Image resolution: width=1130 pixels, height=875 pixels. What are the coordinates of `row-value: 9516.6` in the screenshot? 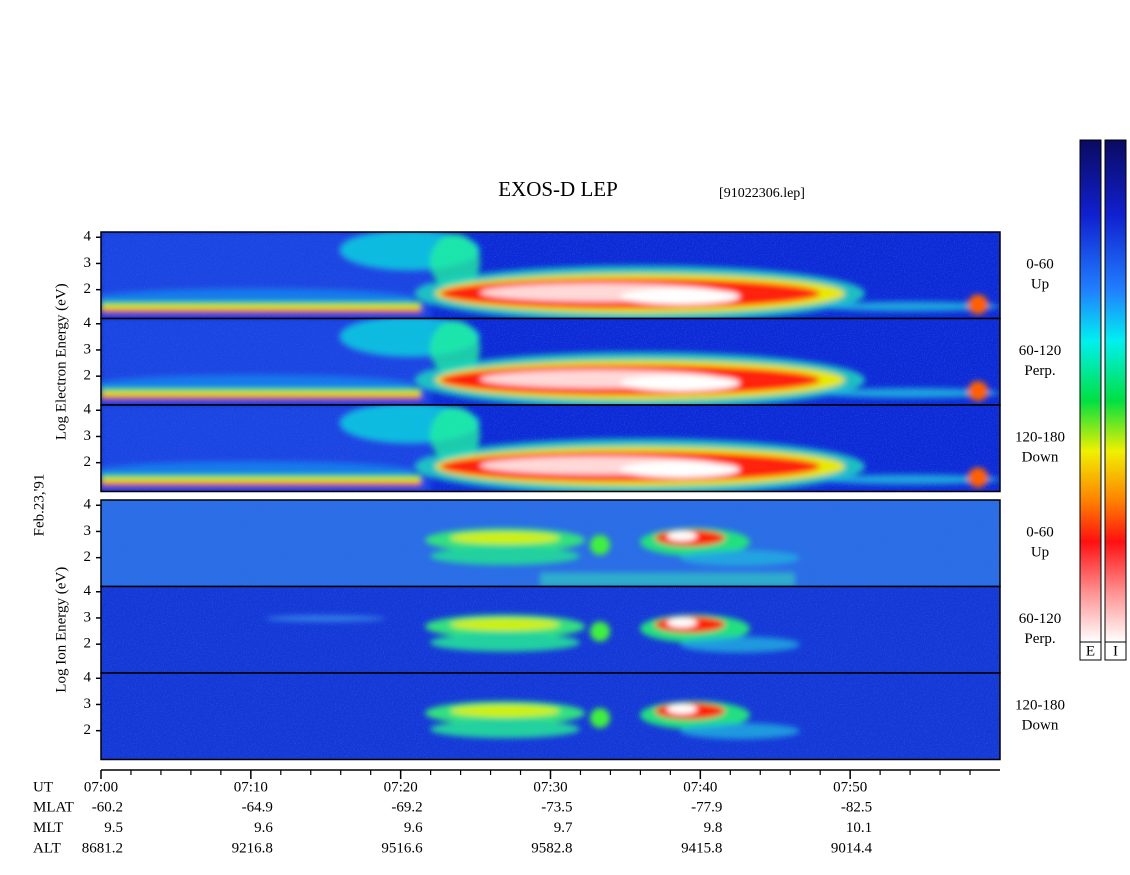 It's located at (402, 848).